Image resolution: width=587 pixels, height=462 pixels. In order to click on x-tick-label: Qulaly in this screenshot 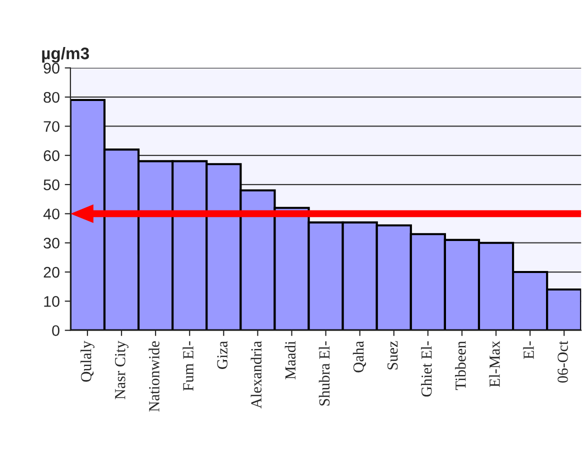, I will do `click(87, 361)`.